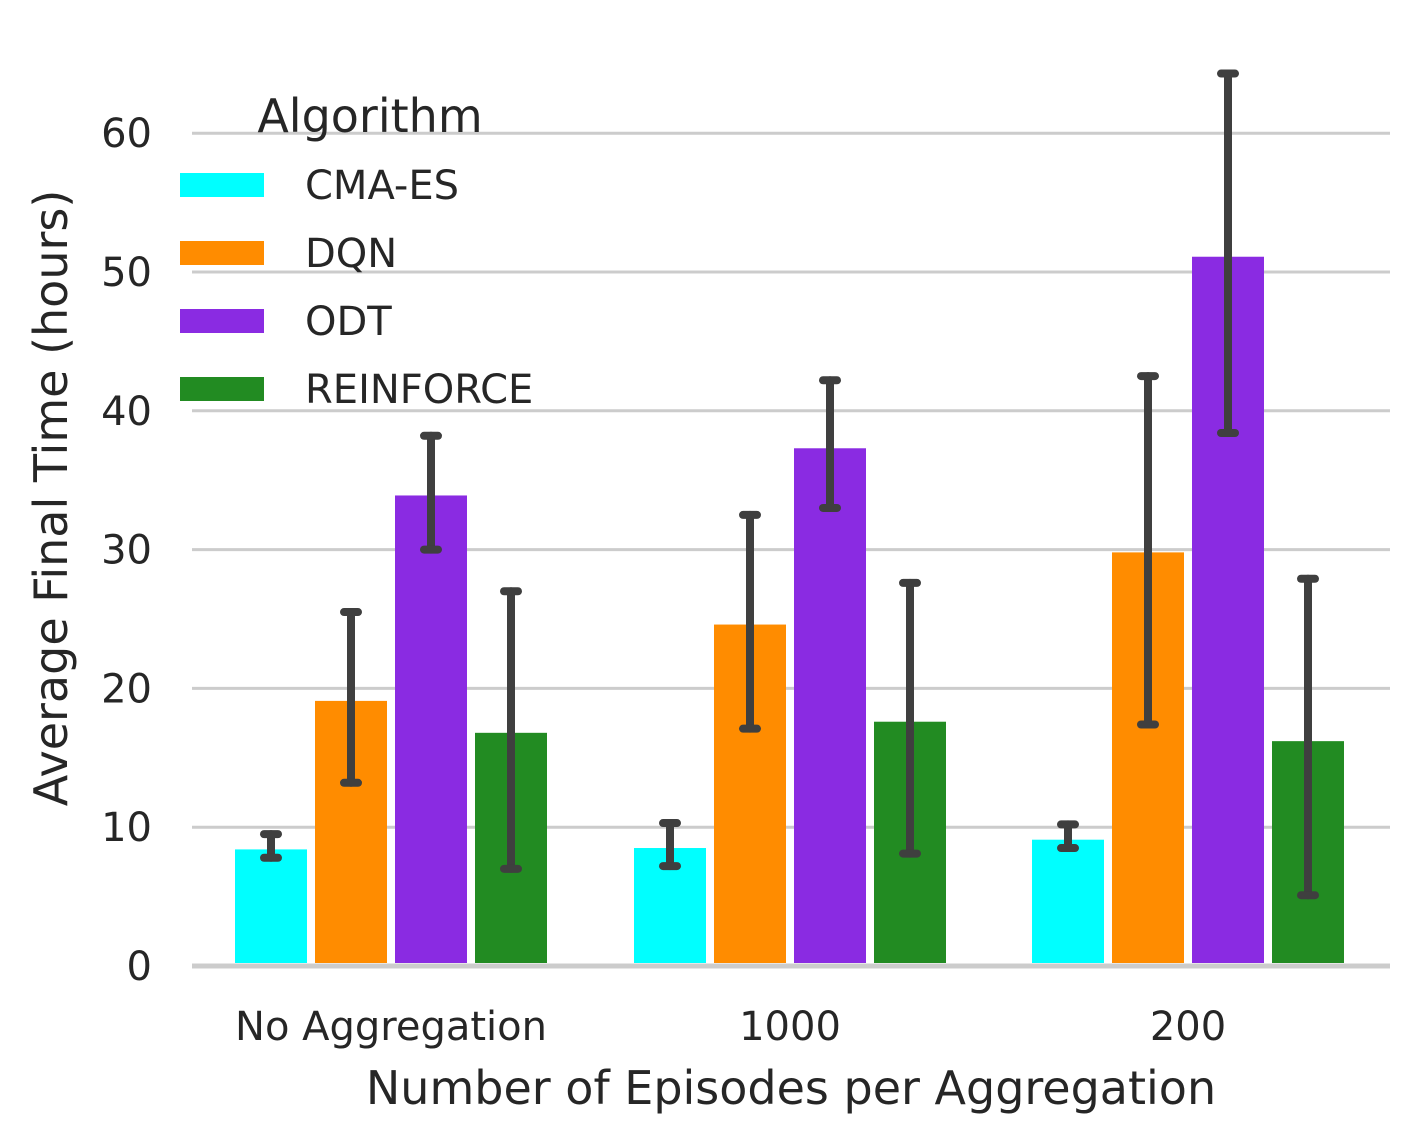 This screenshot has width=1417, height=1145. I want to click on x-axis-title: Number of Episodes per Aggregation, so click(791, 1088).